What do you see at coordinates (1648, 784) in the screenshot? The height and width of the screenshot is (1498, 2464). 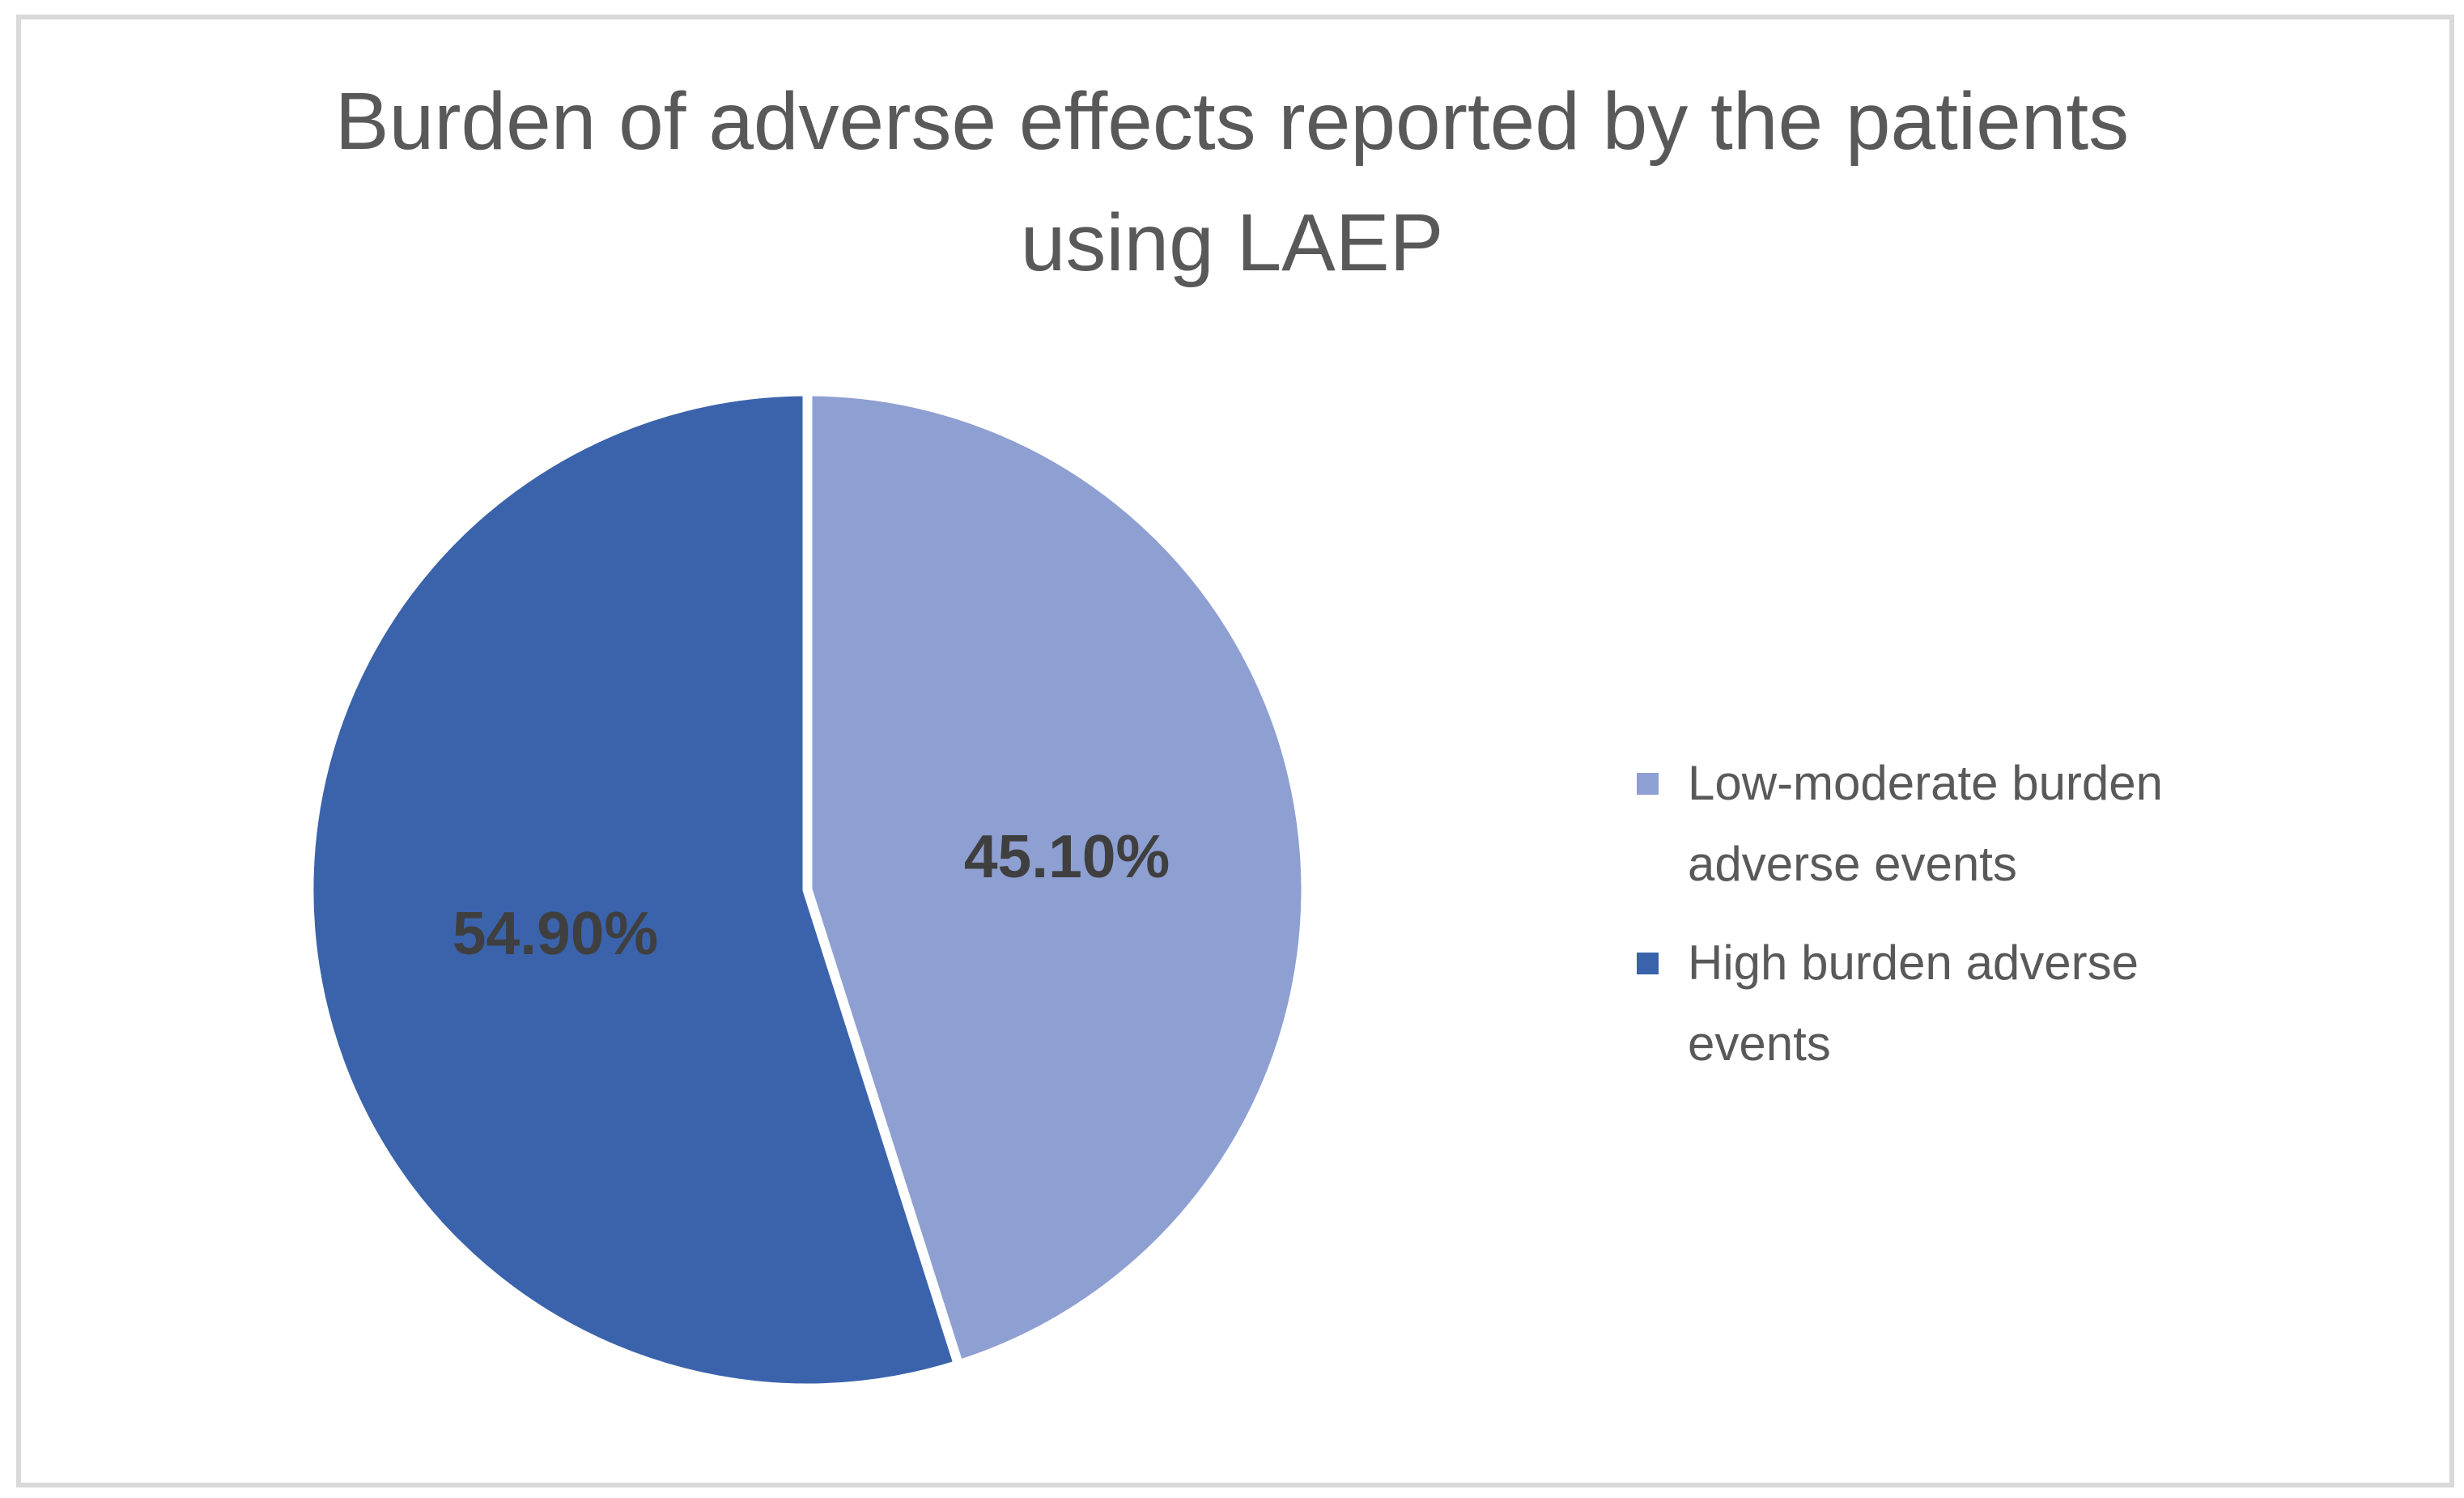 I see `legend-swatch-low-moderate-icon` at bounding box center [1648, 784].